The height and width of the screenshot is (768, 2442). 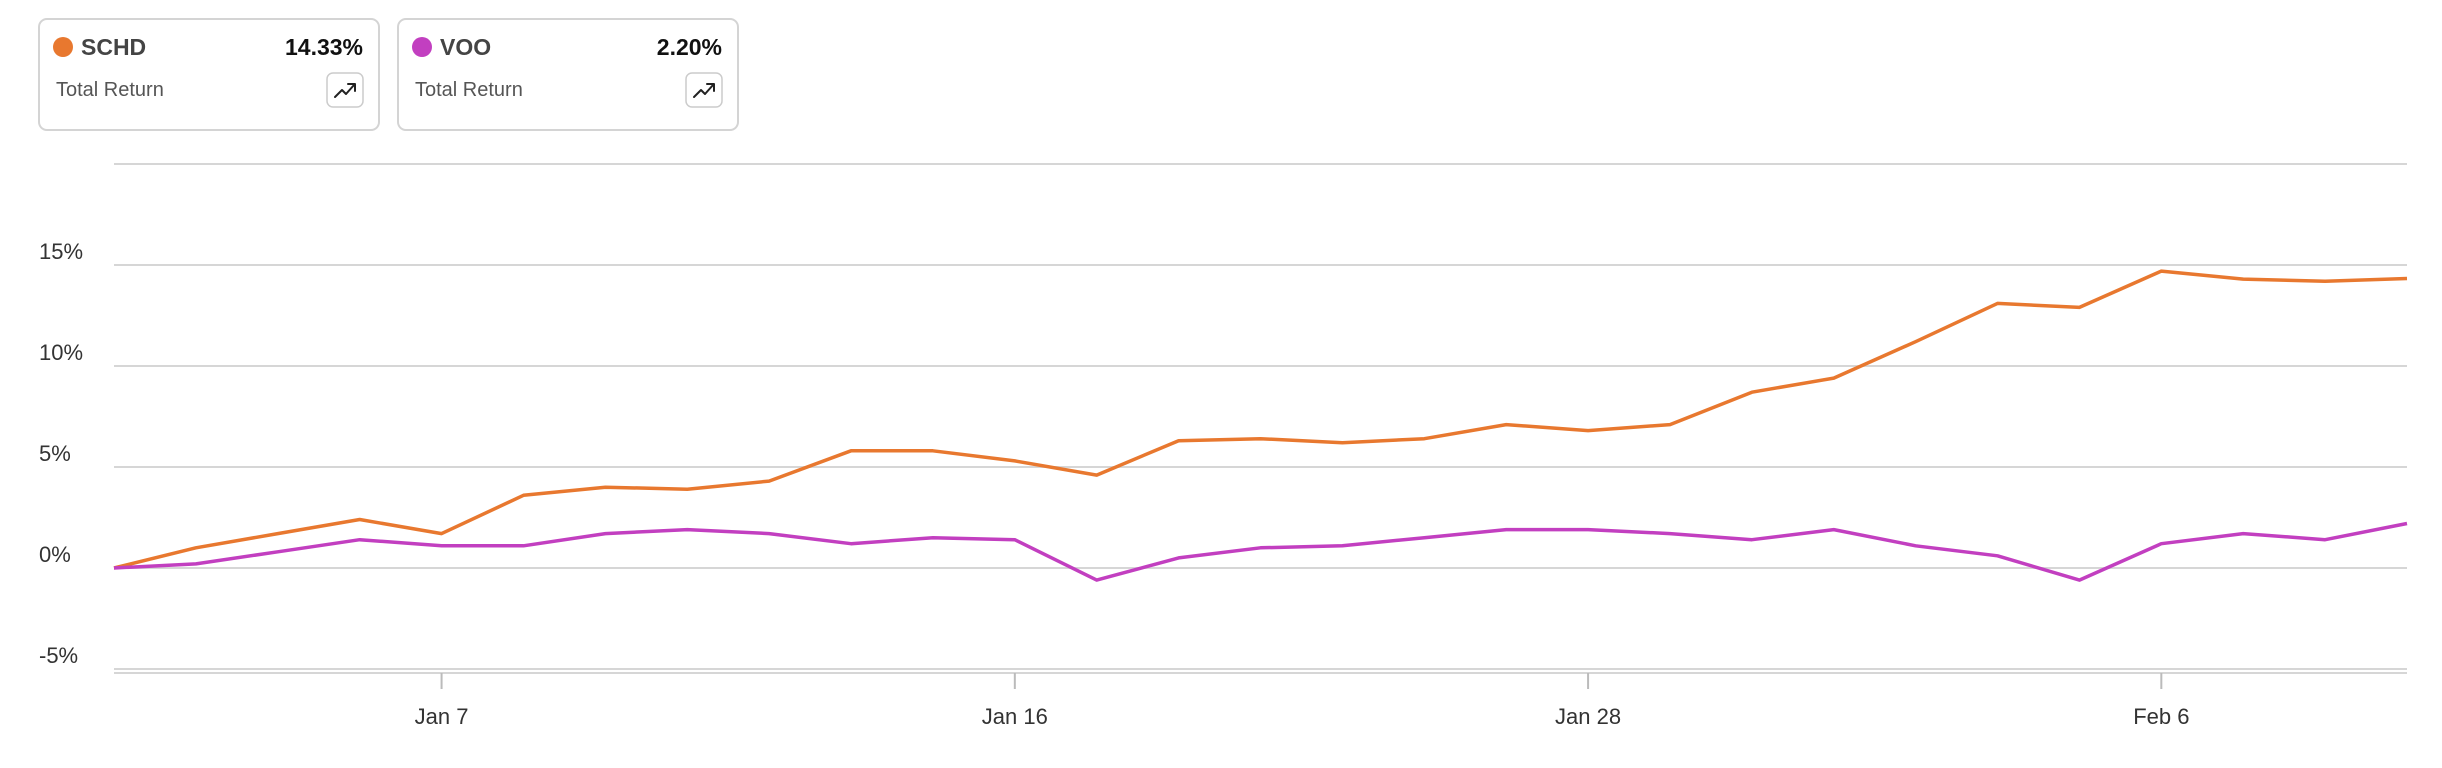 I want to click on y-tick-label: -5%, so click(x=58, y=655).